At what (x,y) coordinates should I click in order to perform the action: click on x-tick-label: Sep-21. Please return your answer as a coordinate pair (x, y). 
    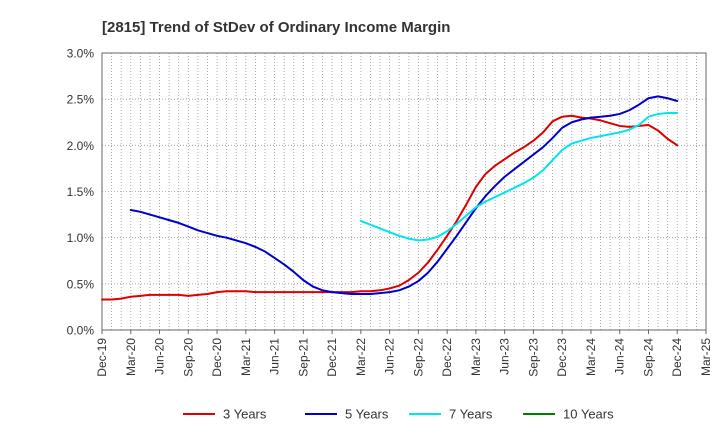
    Looking at the image, I should click on (303, 357).